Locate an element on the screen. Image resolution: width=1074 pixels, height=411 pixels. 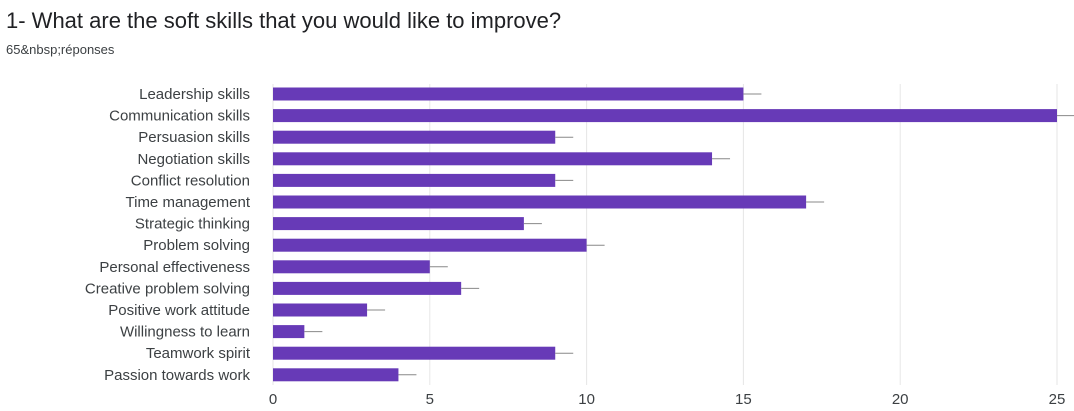
category-label: Teamwork spirit is located at coordinates (198, 353).